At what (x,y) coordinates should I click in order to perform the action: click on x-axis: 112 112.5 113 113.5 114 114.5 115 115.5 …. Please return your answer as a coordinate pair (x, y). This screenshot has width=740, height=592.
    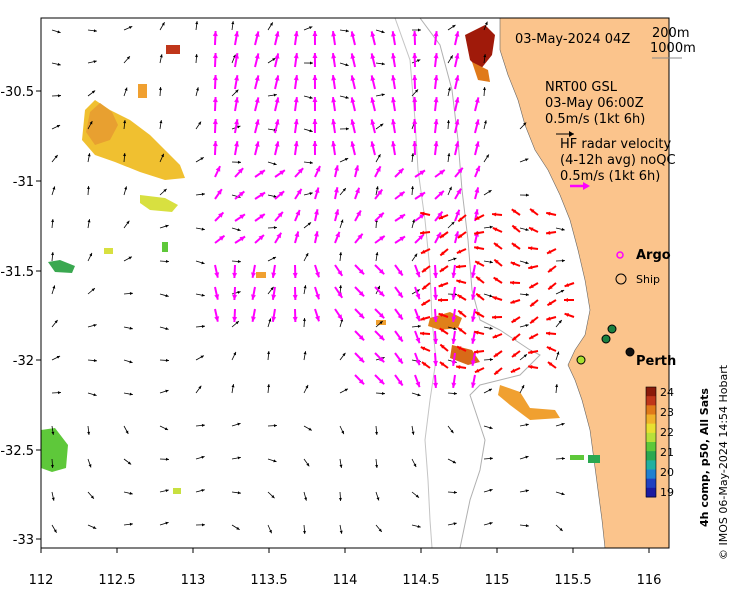
    Looking at the image, I should click on (345, 568).